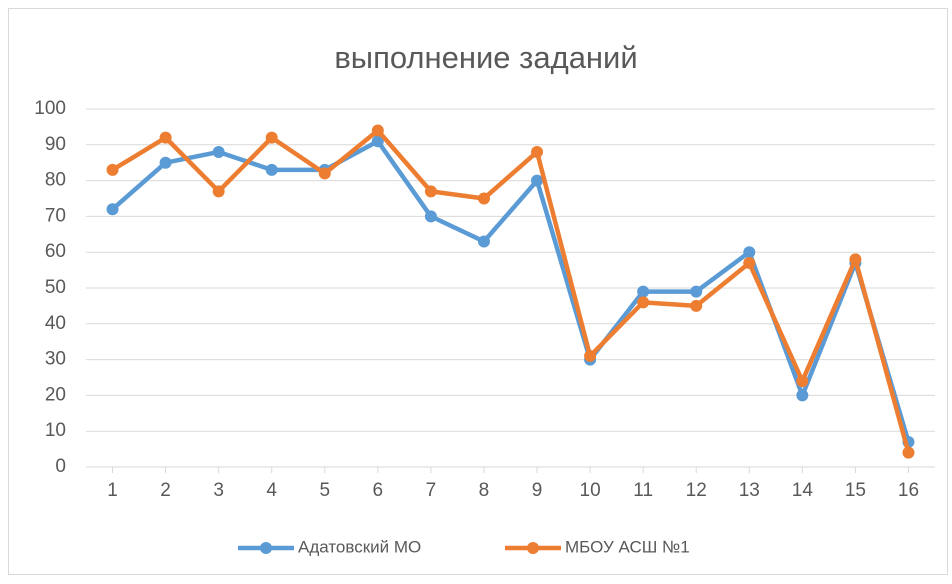  Describe the element at coordinates (165, 490) in the screenshot. I see `x-tick-label: 2` at that location.